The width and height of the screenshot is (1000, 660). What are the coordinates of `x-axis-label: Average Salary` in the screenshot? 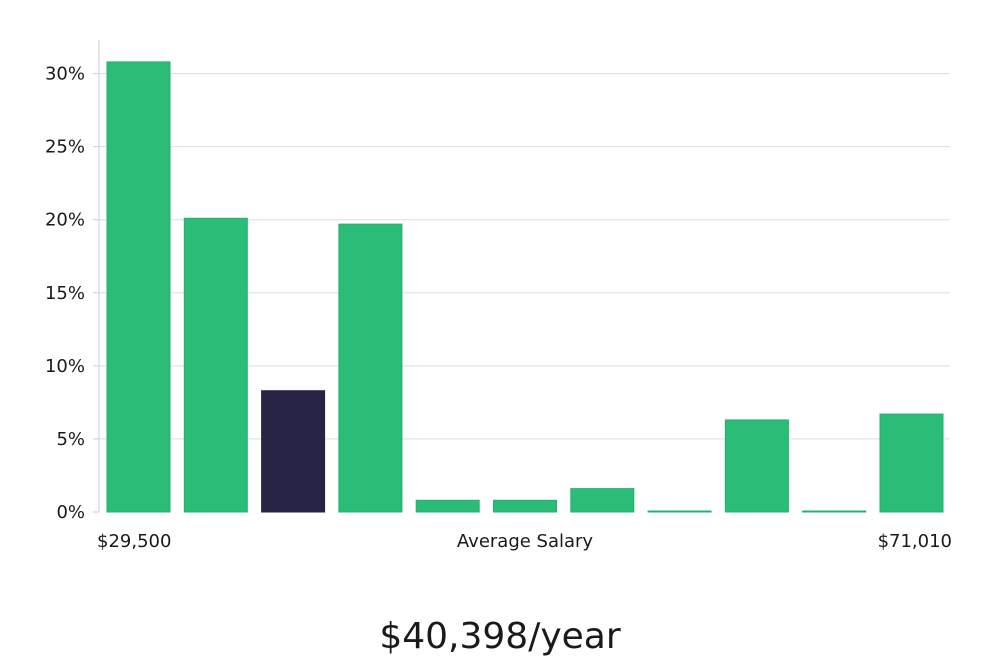 It's located at (525, 541).